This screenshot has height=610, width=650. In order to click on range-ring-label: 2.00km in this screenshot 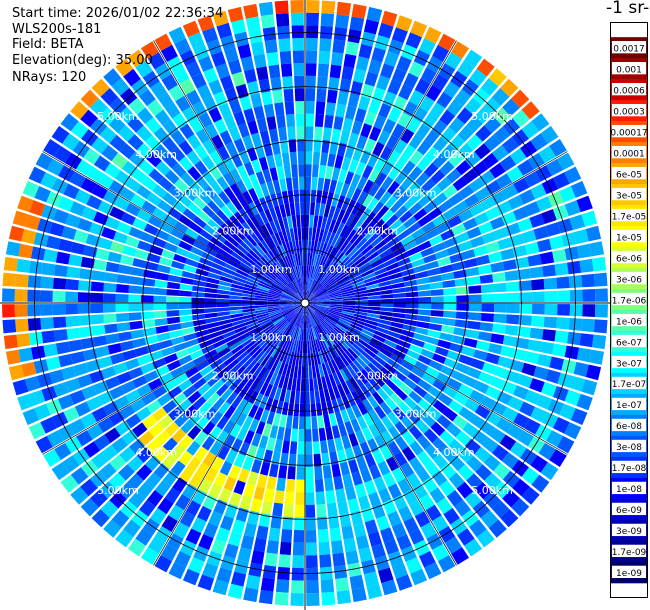, I will do `click(378, 375)`.